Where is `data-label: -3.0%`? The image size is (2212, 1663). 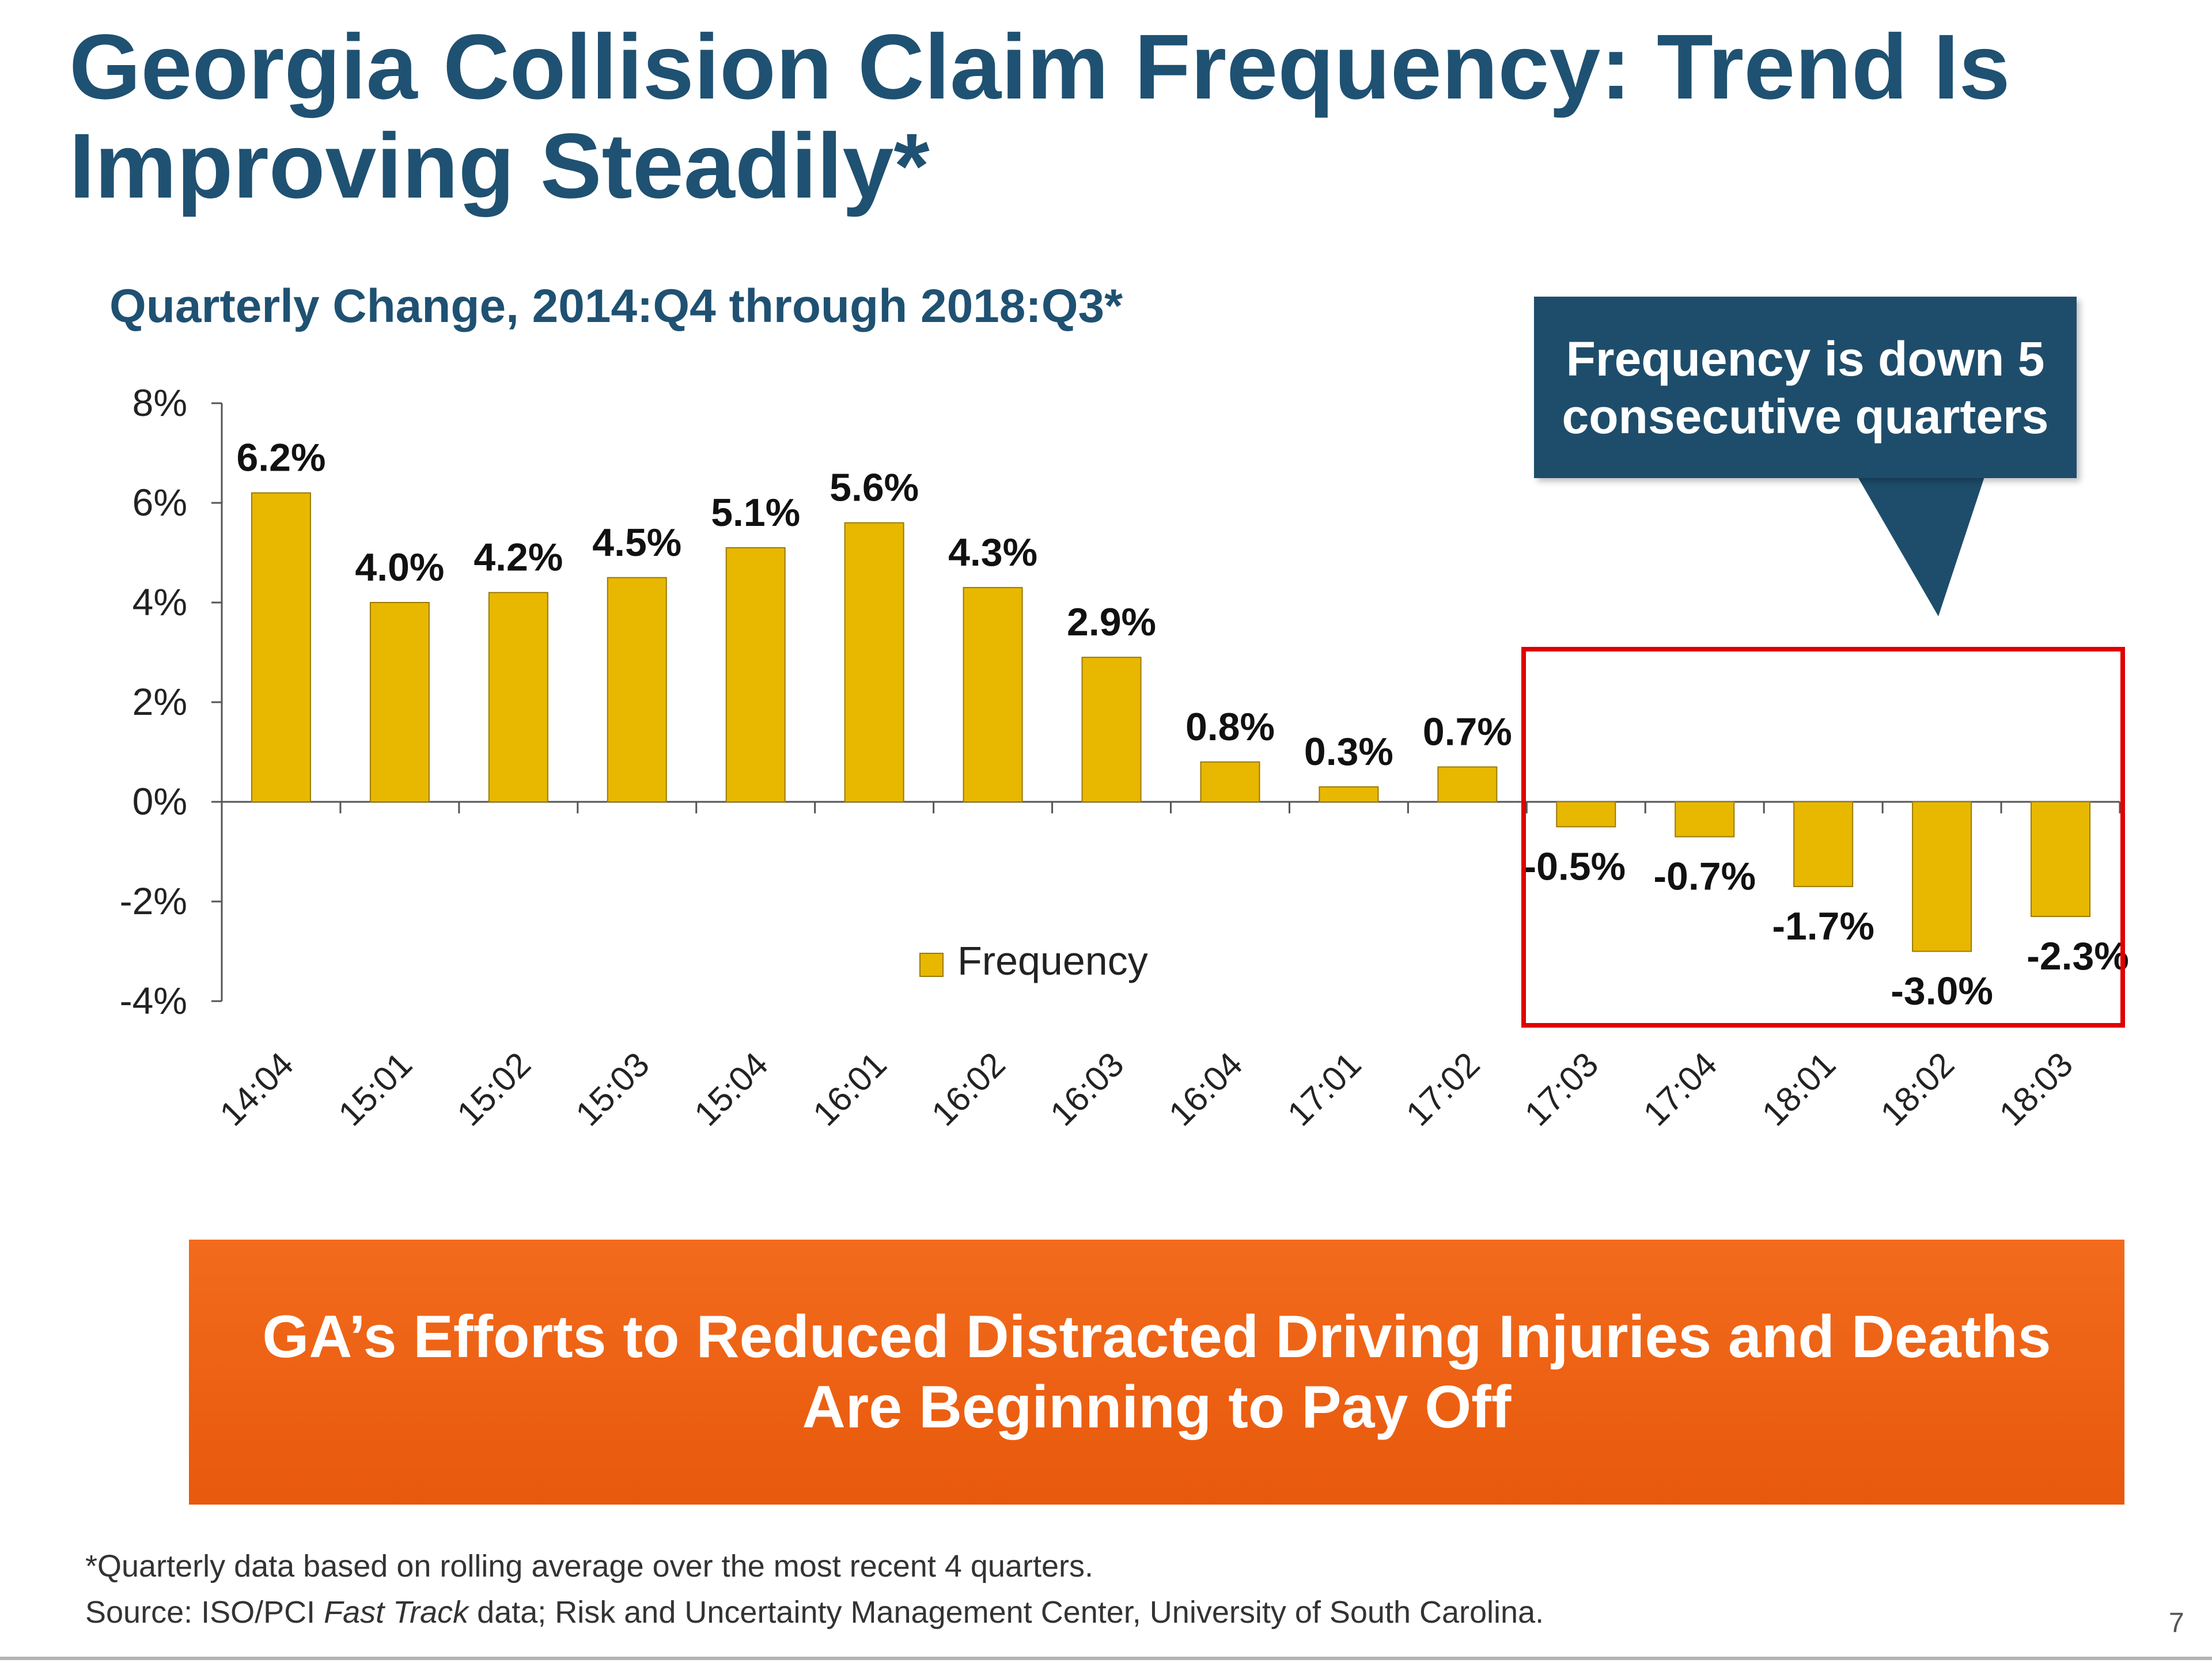
data-label: -3.0% is located at coordinates (1942, 991).